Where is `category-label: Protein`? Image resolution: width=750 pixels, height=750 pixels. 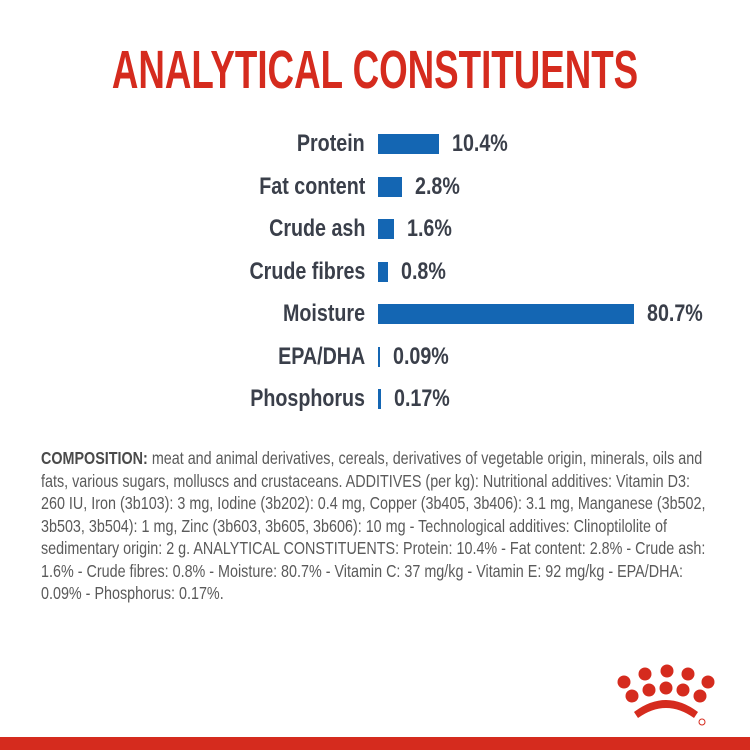
category-label: Protein is located at coordinates (331, 143).